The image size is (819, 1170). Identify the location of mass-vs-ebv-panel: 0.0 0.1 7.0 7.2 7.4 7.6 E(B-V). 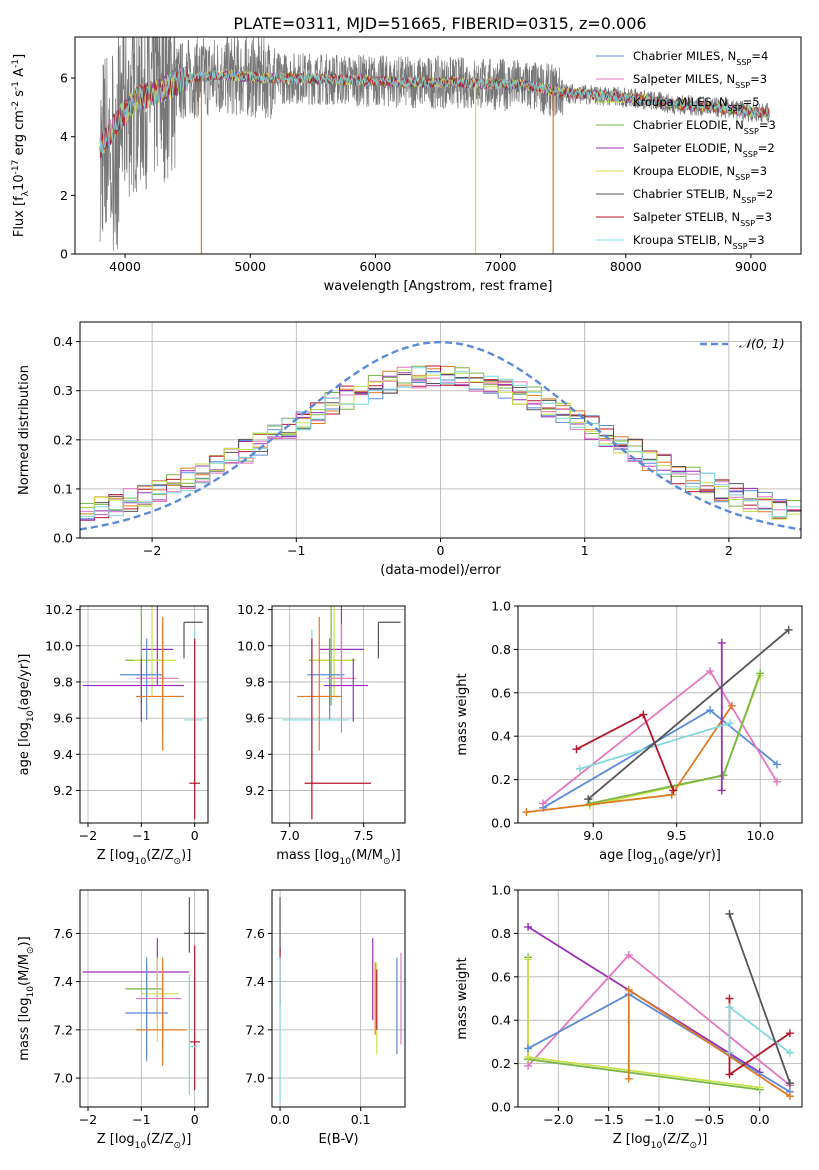
(325, 1018).